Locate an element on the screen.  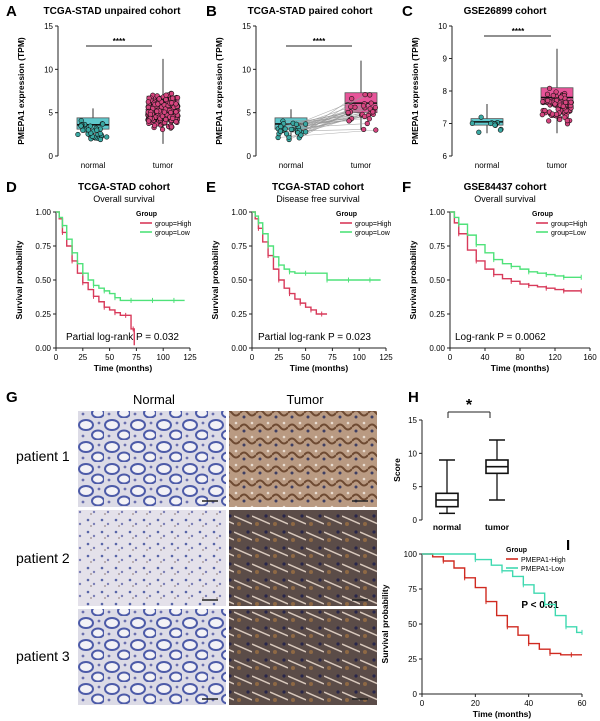
panel-F-x-label: Time (months) is located at coordinates (520, 368).